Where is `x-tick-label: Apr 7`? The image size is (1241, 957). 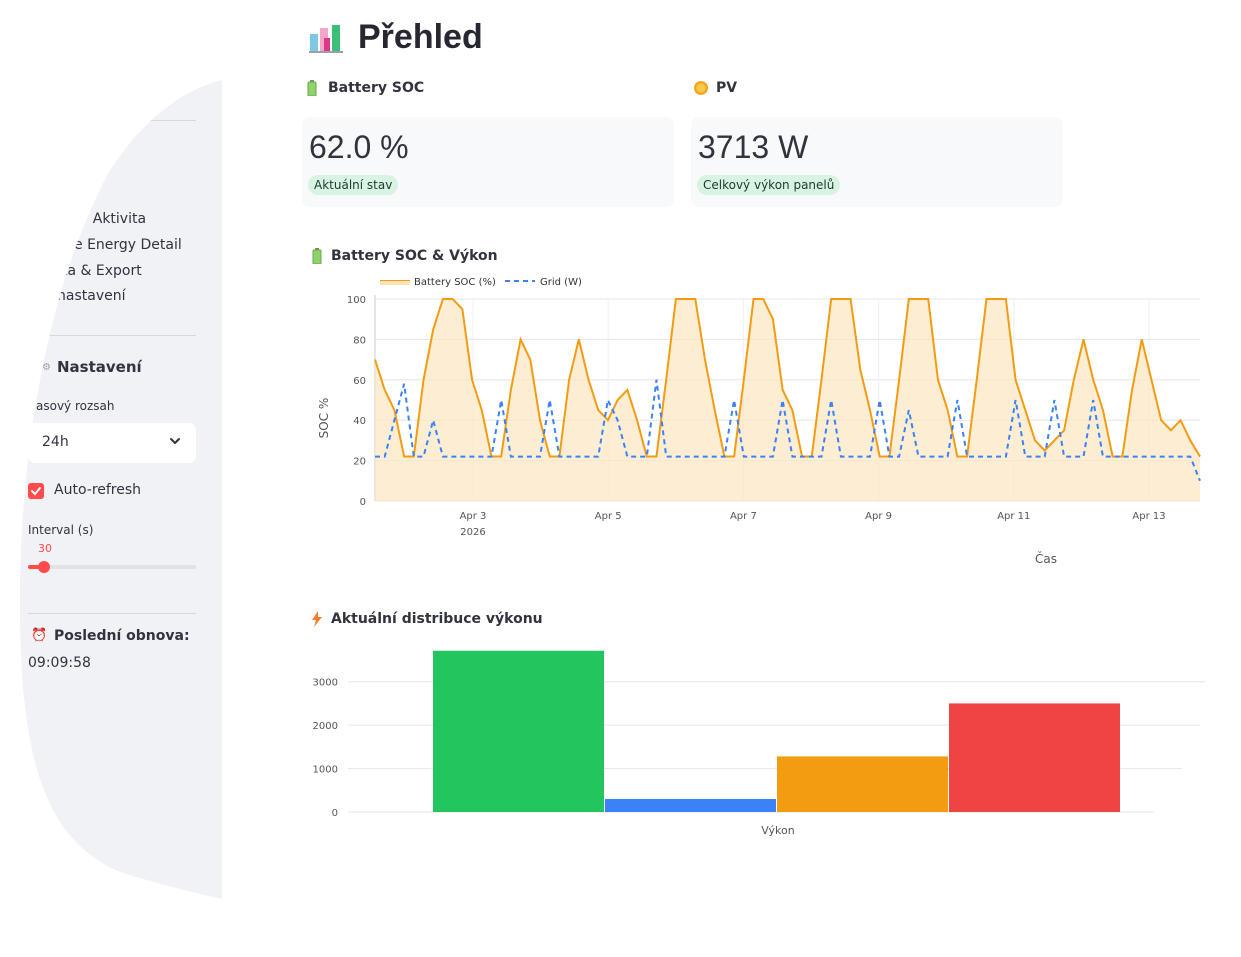 x-tick-label: Apr 7 is located at coordinates (743, 516).